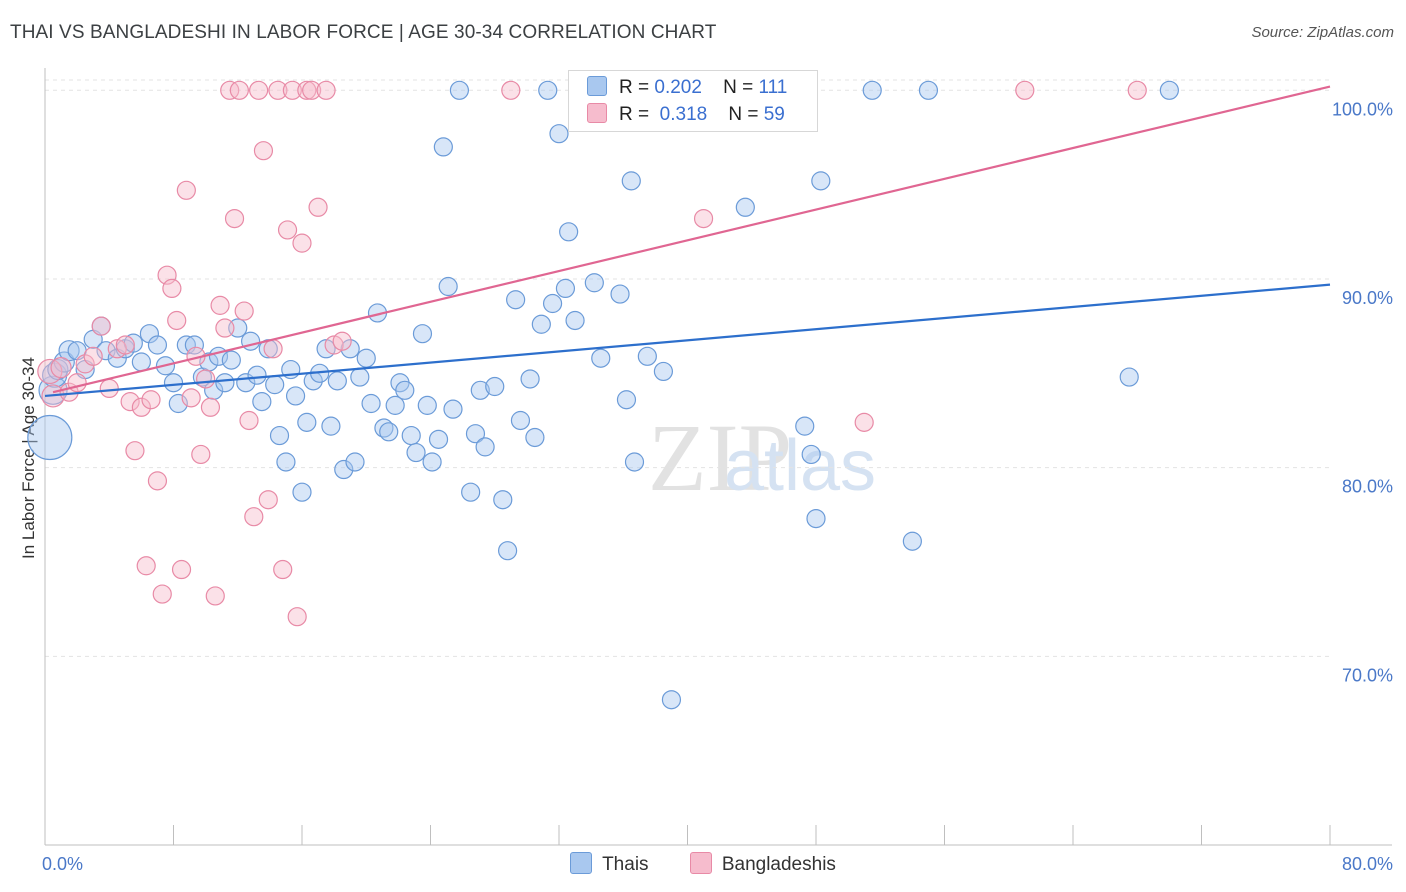  I want to click on series-legend: Thais Bangladeshis, so click(703, 864).